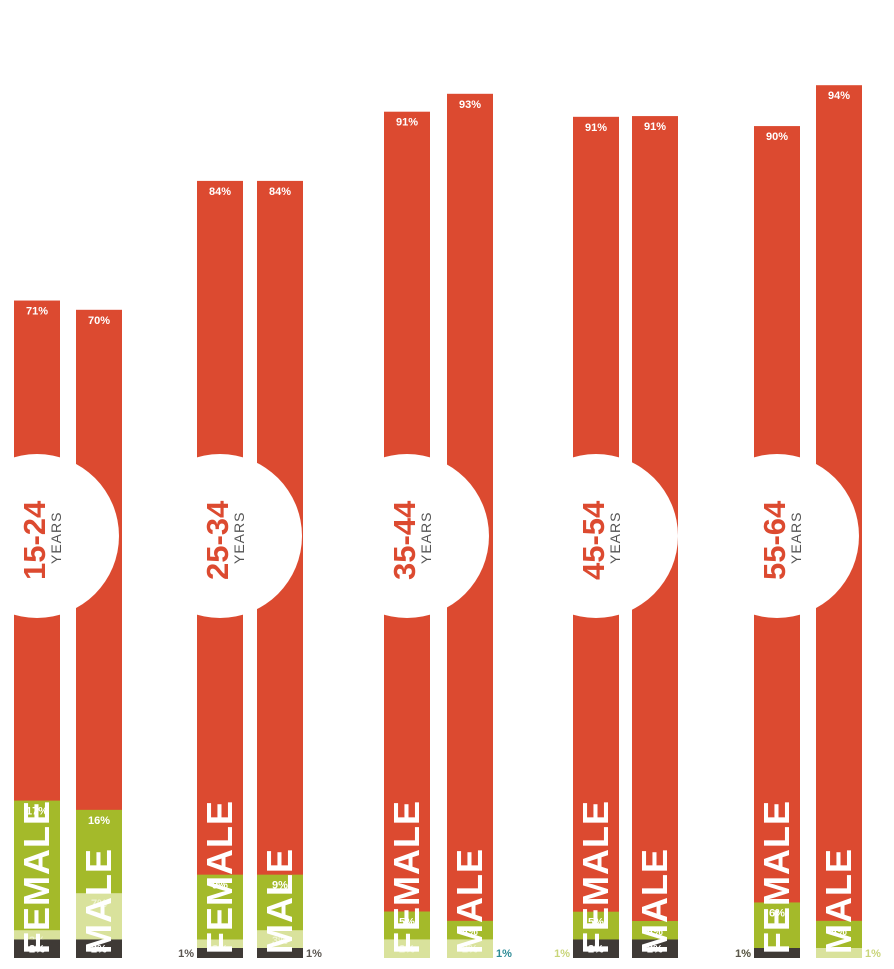 The width and height of the screenshot is (894, 969). Describe the element at coordinates (99, 321) in the screenshot. I see `data-label: 70%` at that location.